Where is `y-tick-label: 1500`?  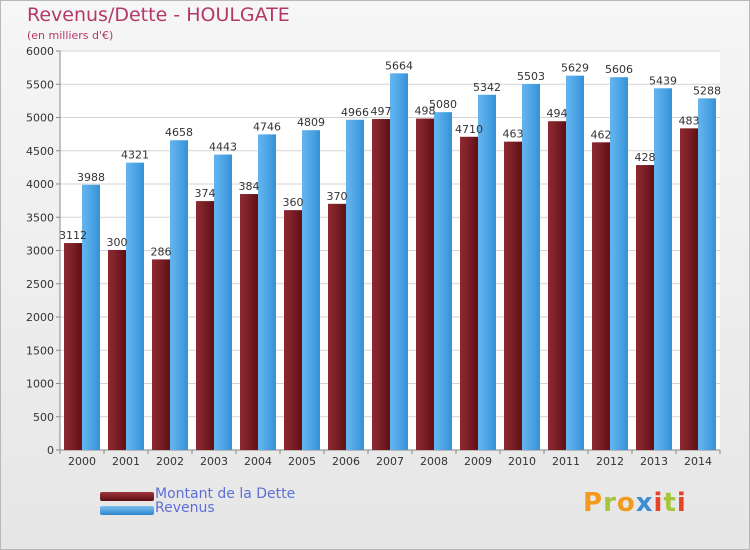
y-tick-label: 1500 is located at coordinates (40, 350).